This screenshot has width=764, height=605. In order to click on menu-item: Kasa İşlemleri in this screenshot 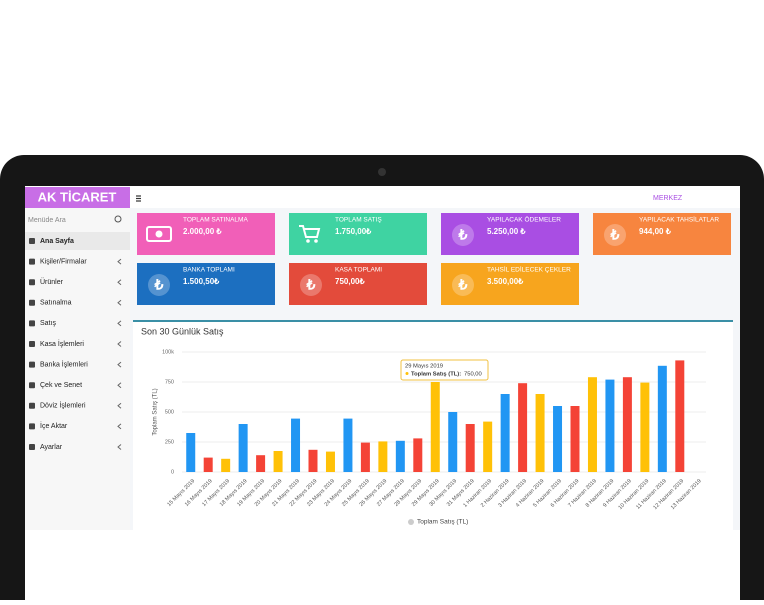, I will do `click(62, 343)`.